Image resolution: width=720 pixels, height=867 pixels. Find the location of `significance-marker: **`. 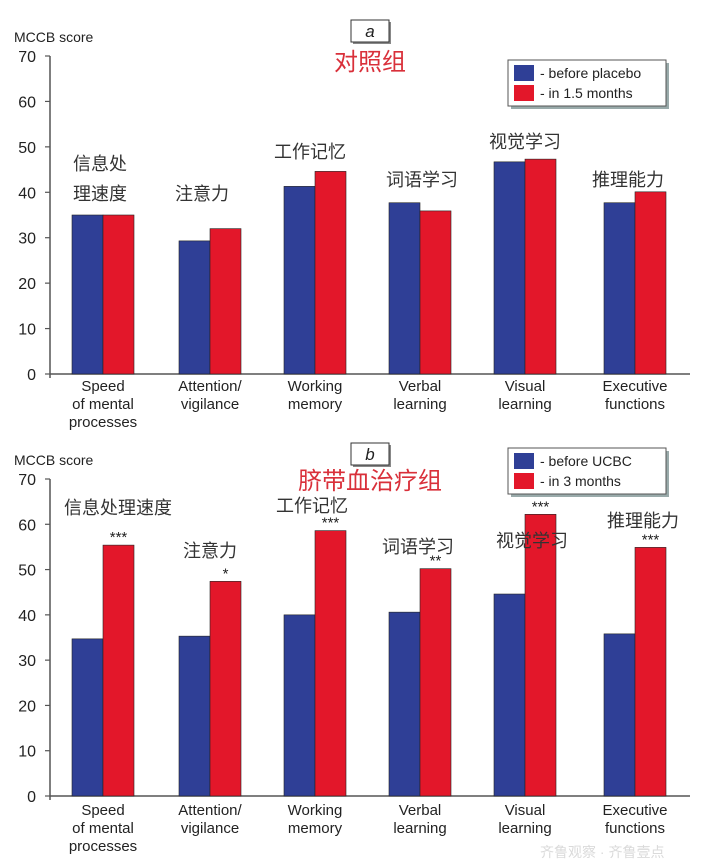

significance-marker: ** is located at coordinates (436, 561).